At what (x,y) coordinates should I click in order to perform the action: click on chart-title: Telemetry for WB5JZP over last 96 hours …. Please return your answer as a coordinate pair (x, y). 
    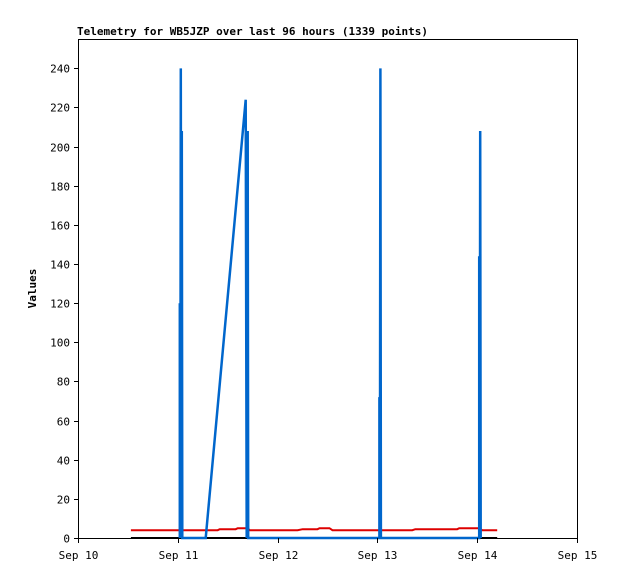
    Looking at the image, I should click on (252, 31).